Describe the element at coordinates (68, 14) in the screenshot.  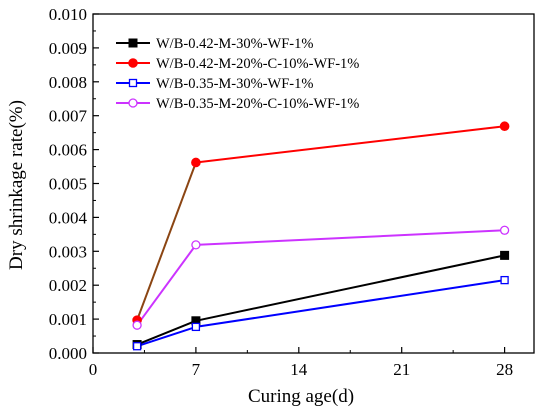
I see `y-tick-label: 0.010` at that location.